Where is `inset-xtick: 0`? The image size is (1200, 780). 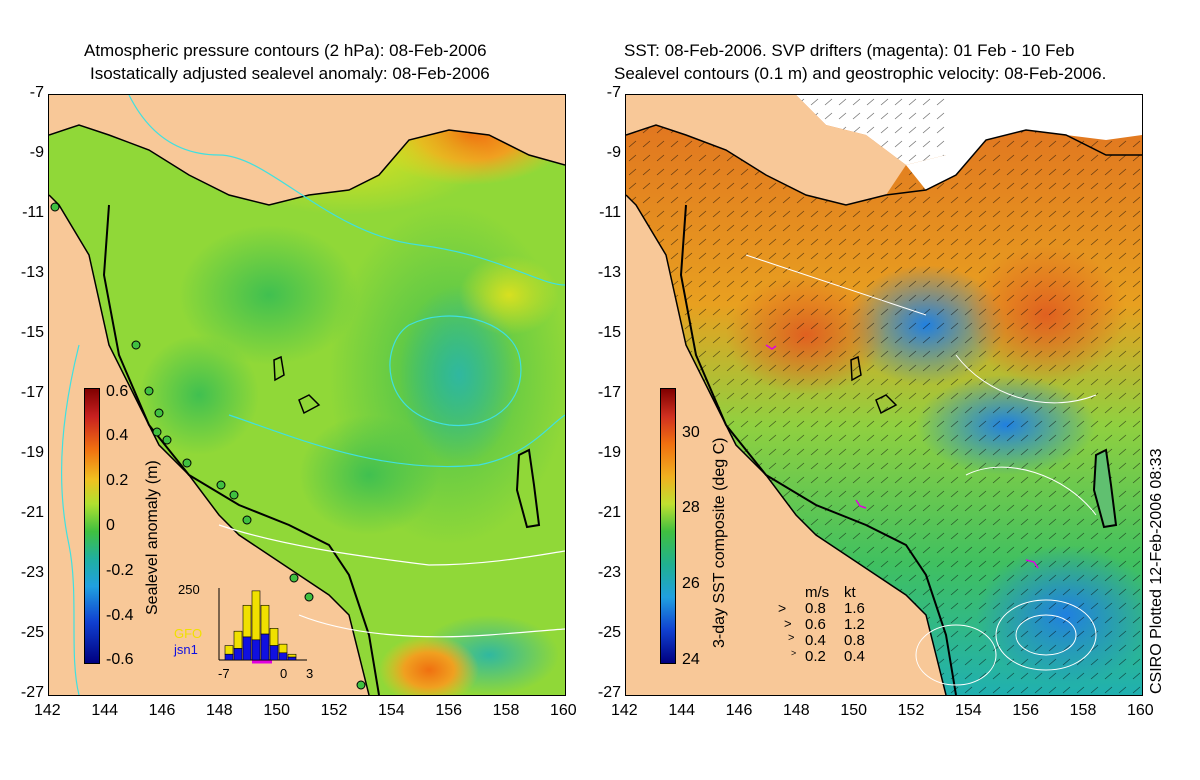 inset-xtick: 0 is located at coordinates (284, 673).